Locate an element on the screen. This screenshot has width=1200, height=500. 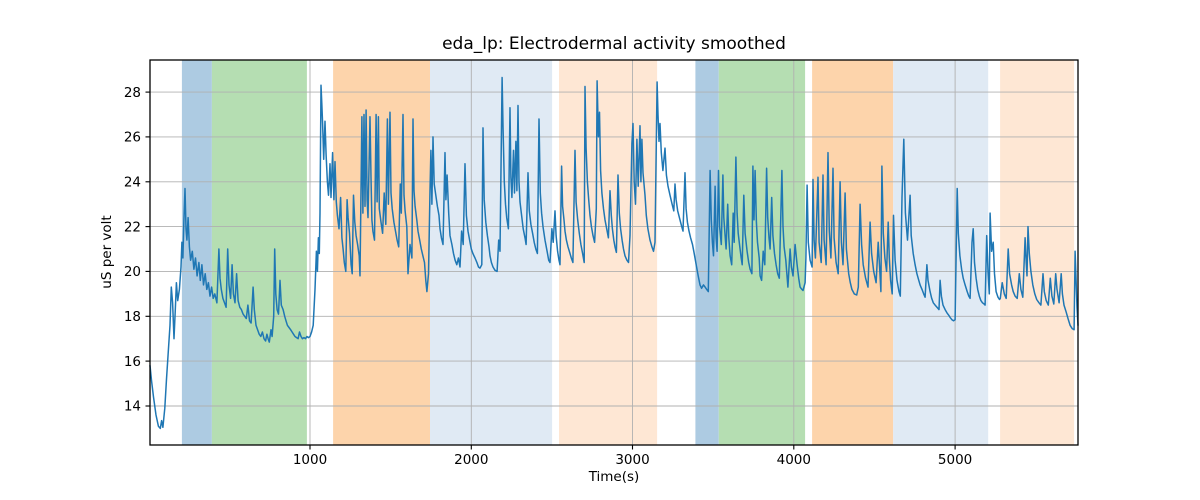
x-tick-label: 1000 is located at coordinates (310, 460).